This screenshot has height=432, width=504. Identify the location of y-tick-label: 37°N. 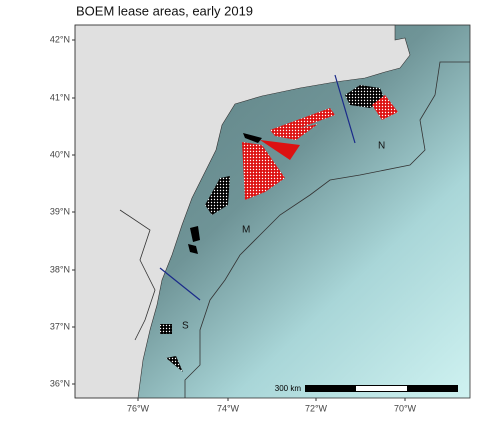
(60, 326).